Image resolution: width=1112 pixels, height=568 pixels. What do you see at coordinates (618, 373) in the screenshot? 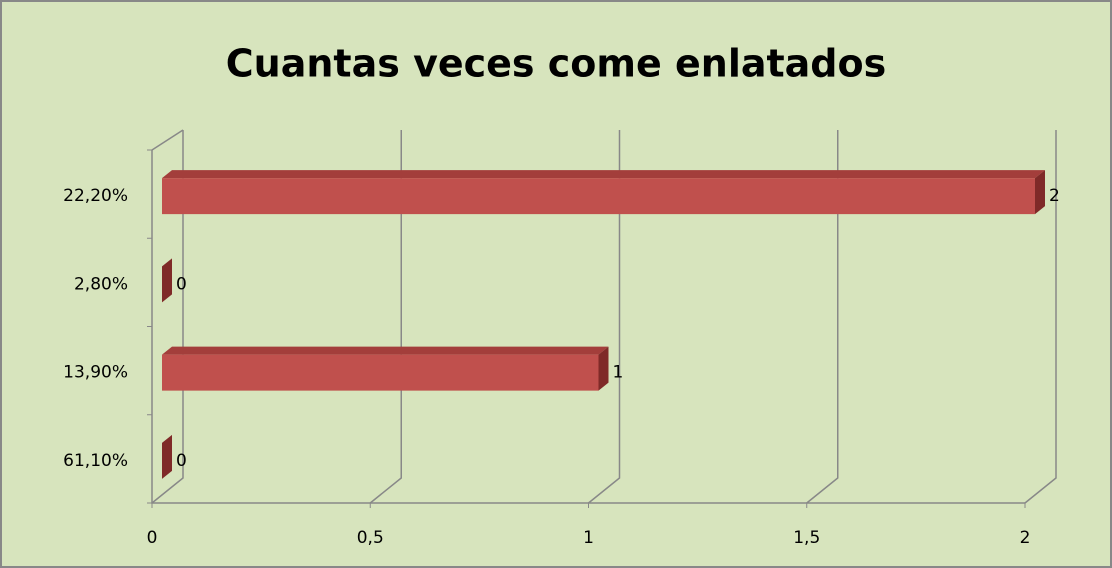
I see `data-label: 1` at bounding box center [618, 373].